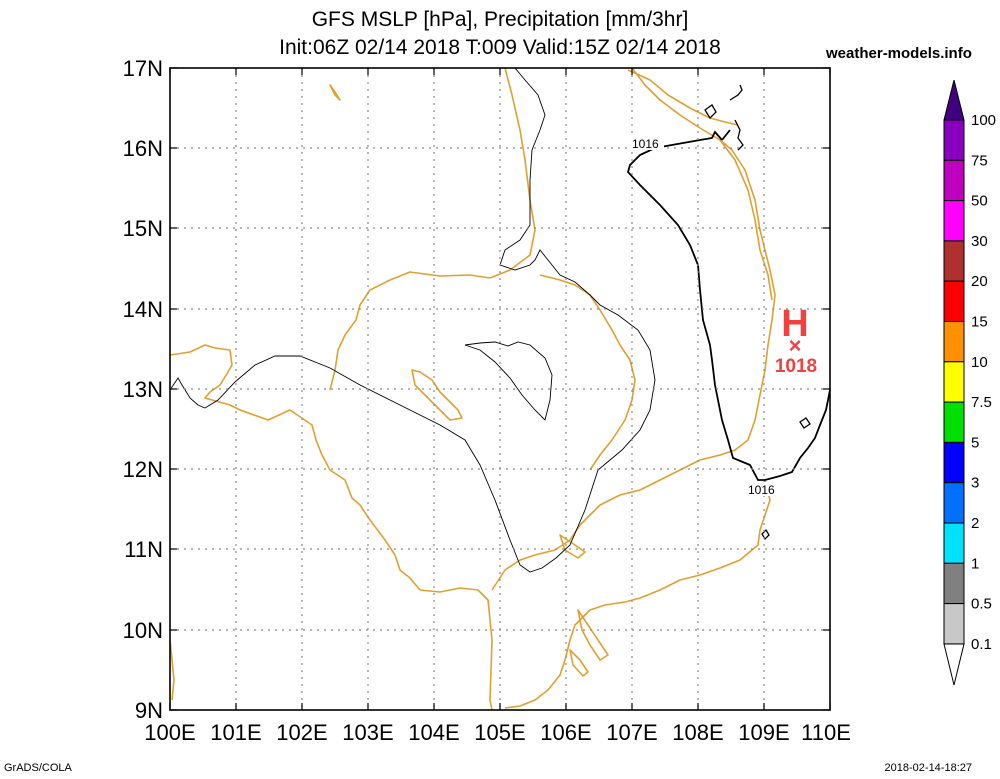 The width and height of the screenshot is (1000, 779). I want to click on coastline-ca-mau, so click(547, 659).